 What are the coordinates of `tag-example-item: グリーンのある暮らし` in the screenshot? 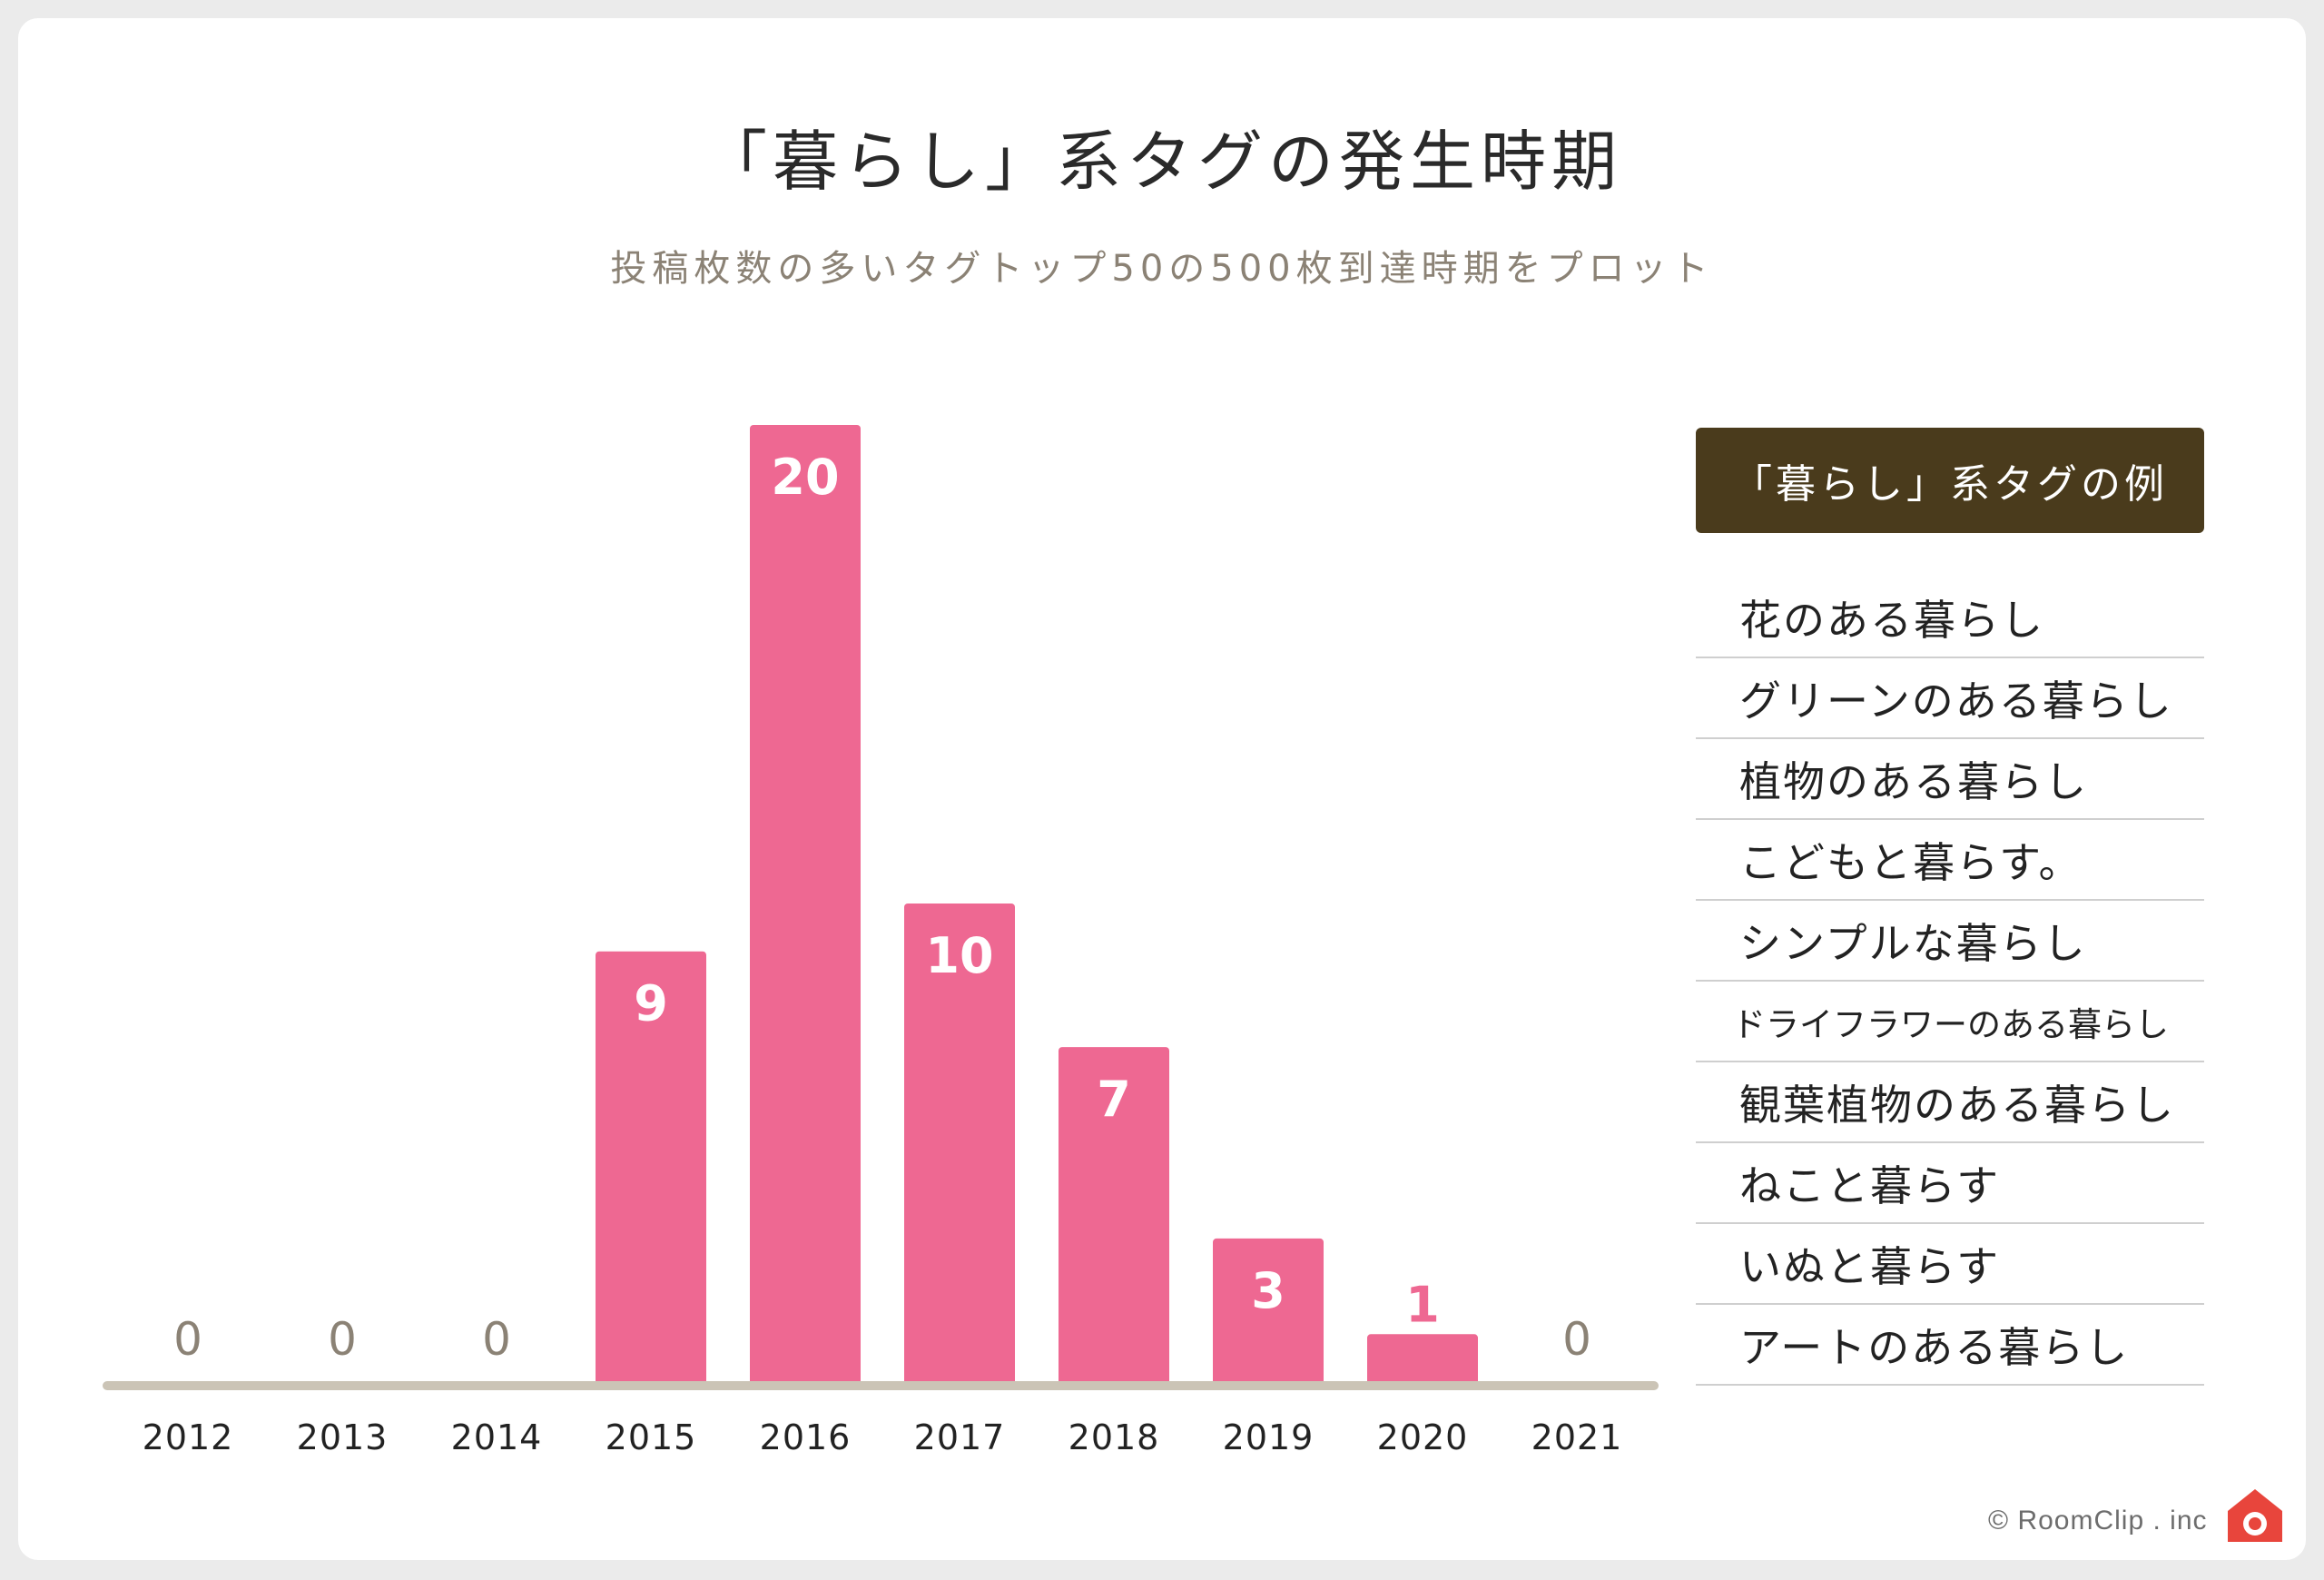 It's located at (1950, 698).